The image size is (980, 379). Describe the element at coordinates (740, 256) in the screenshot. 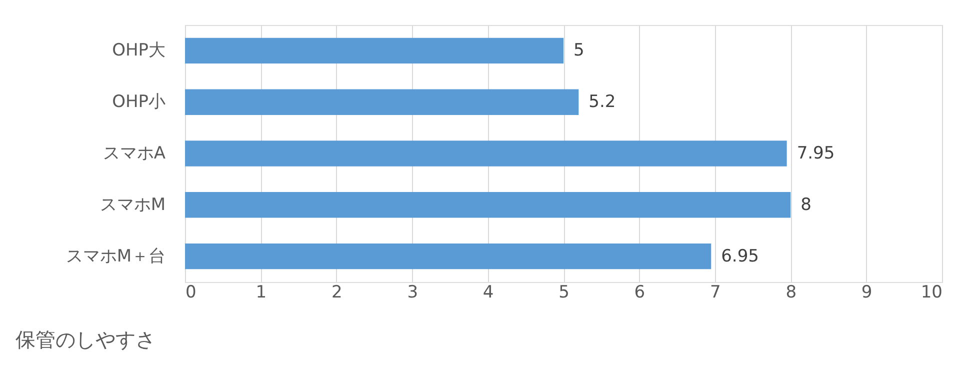

I see `data-label: 6.95` at that location.